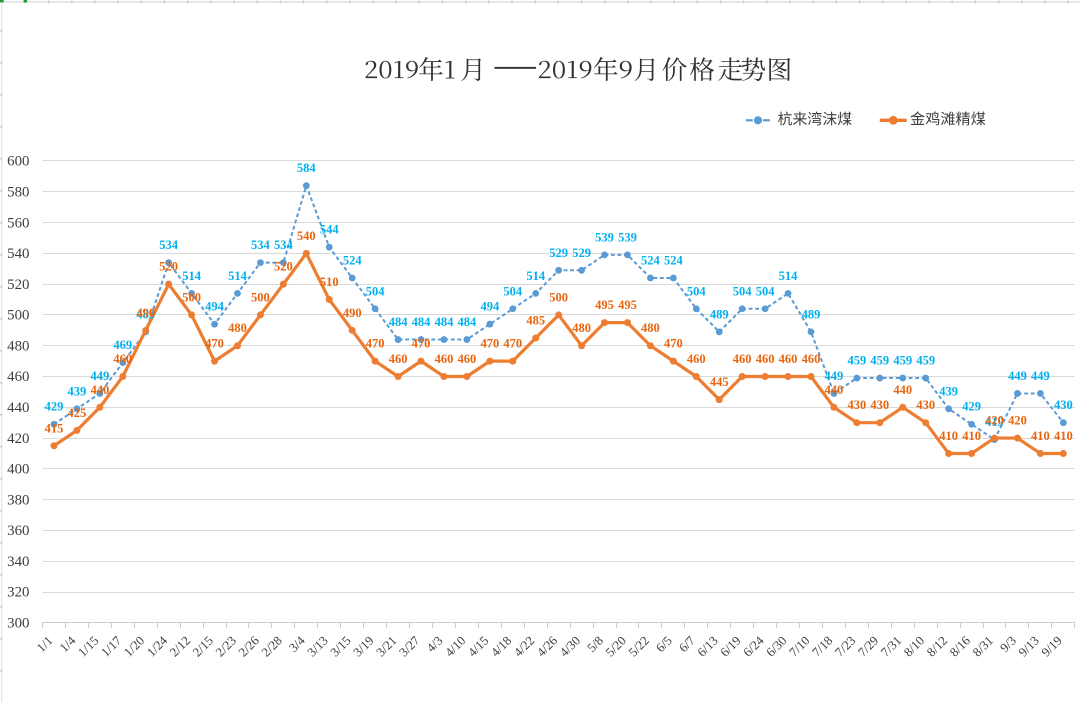 The width and height of the screenshot is (1080, 702). Describe the element at coordinates (122, 345) in the screenshot. I see `svg-text: 469` at that location.